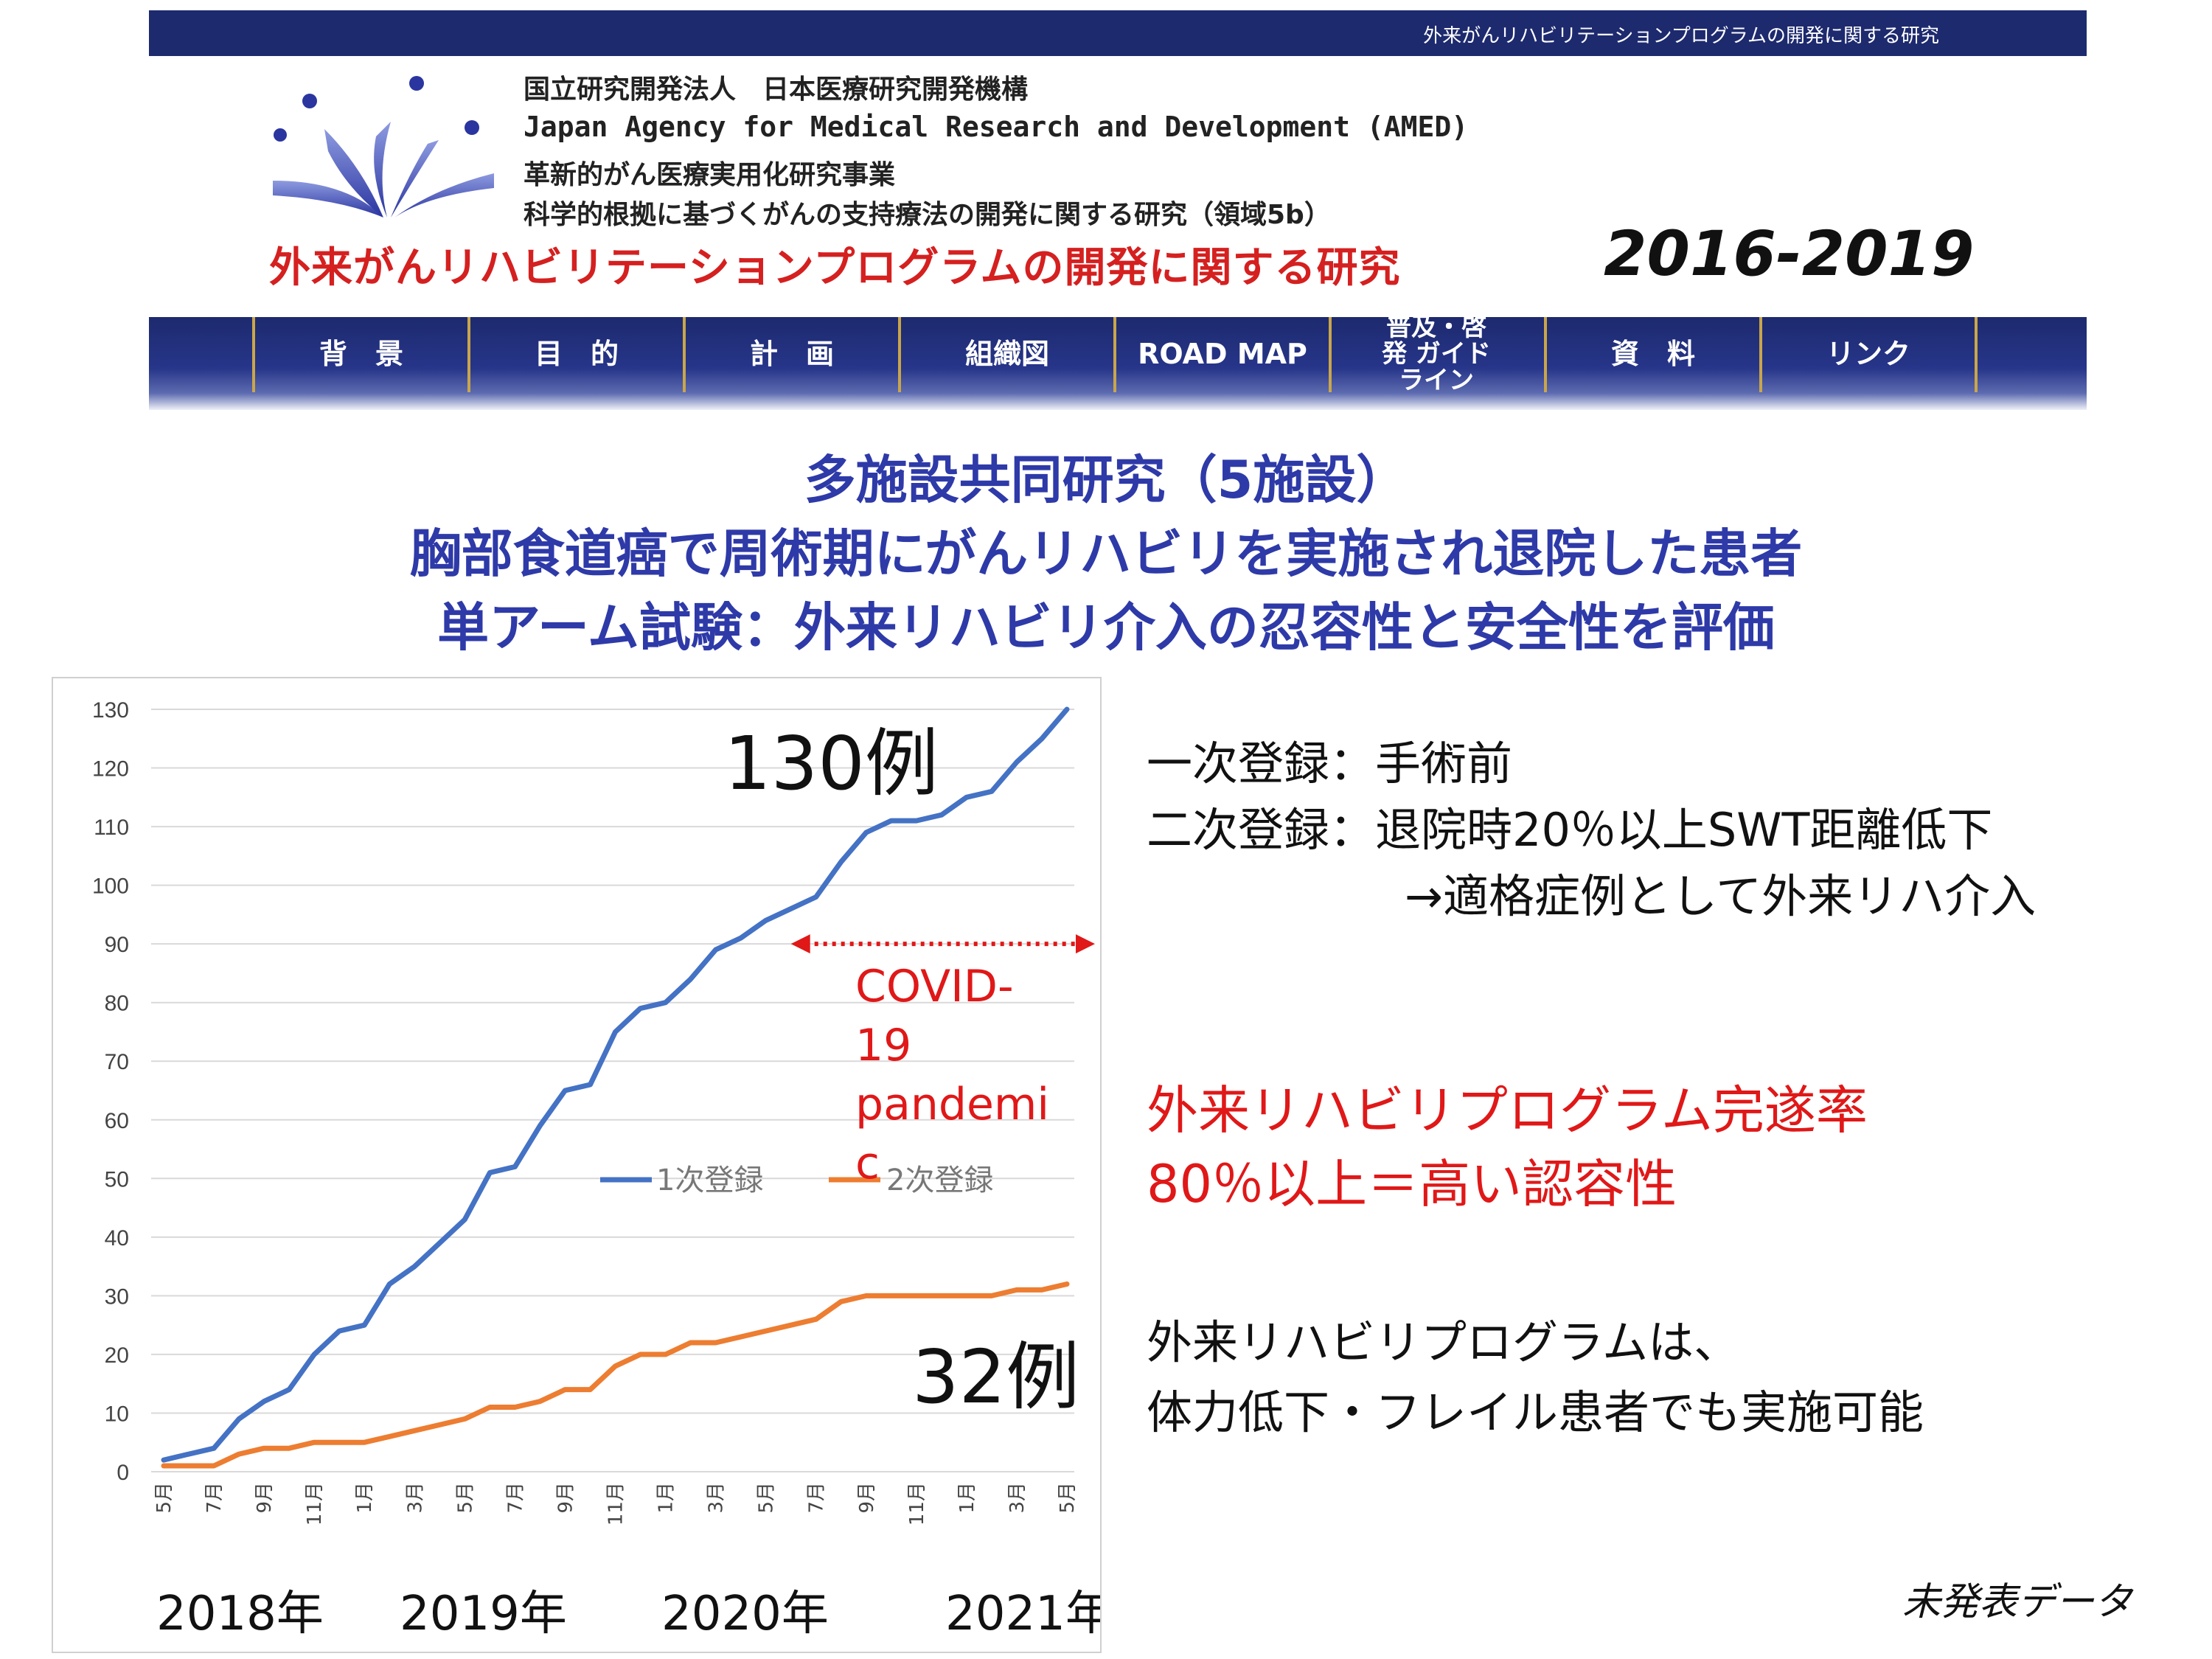 The width and height of the screenshot is (2212, 1659). What do you see at coordinates (835, 268) in the screenshot?
I see `site-title: 外来がんリハビリテーションプログラムの開発に関する研究` at bounding box center [835, 268].